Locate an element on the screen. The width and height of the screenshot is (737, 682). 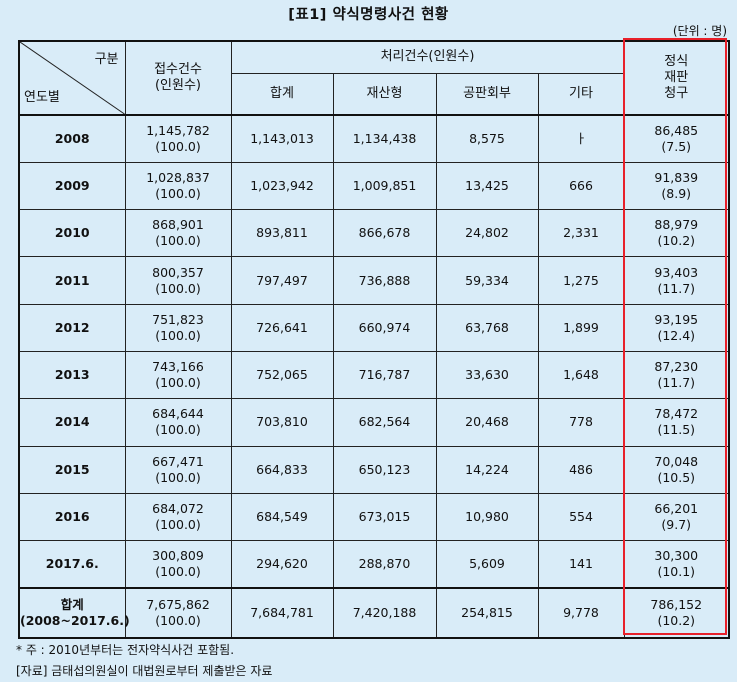
total-value: 752,065 is located at coordinates (282, 375).